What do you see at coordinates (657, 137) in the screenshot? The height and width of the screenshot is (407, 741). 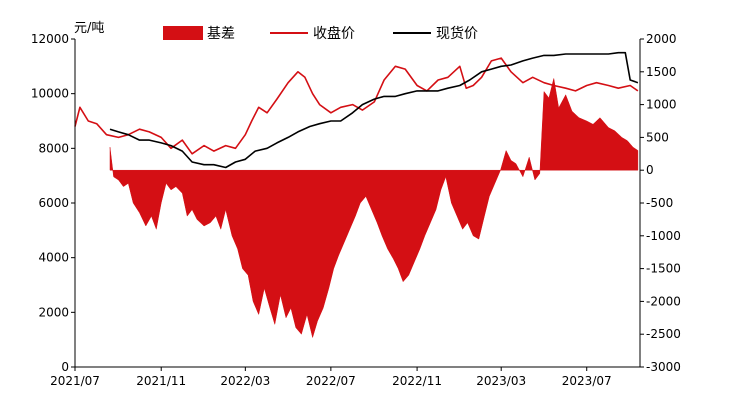 I see `right-tick-label: 500` at bounding box center [657, 137].